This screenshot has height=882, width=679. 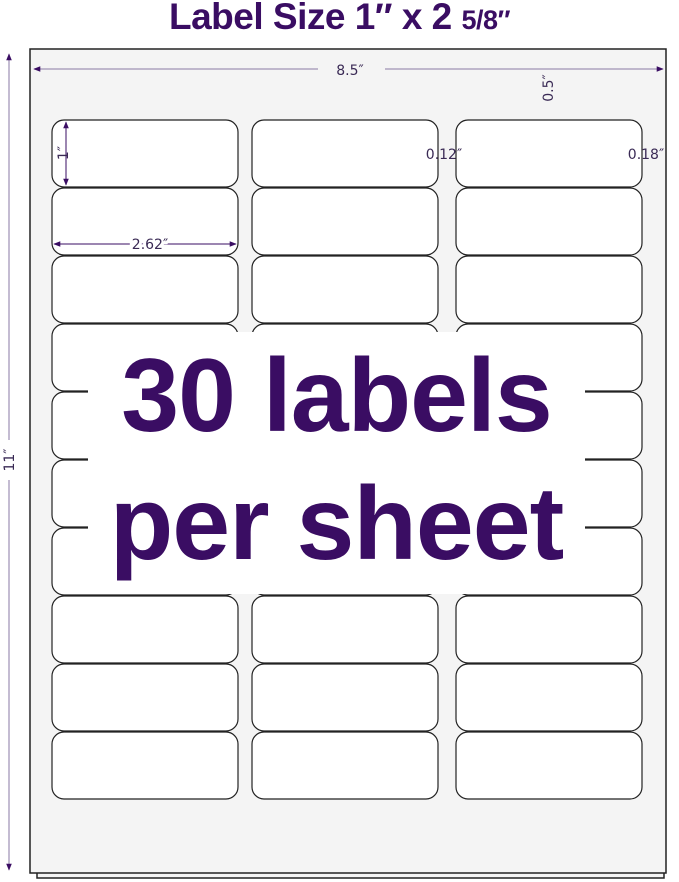 What do you see at coordinates (64, 153) in the screenshot?
I see `label-height-label: 1″` at bounding box center [64, 153].